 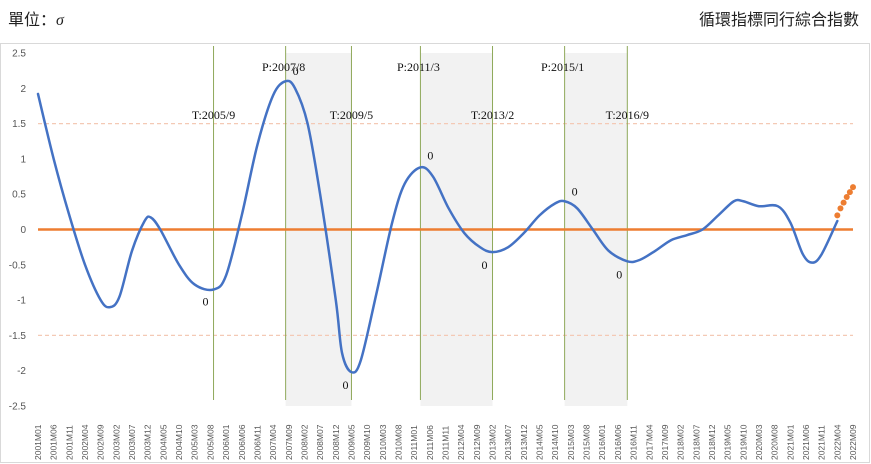 What do you see at coordinates (148, 442) in the screenshot?
I see `x-tick-label: 2003M12` at bounding box center [148, 442].